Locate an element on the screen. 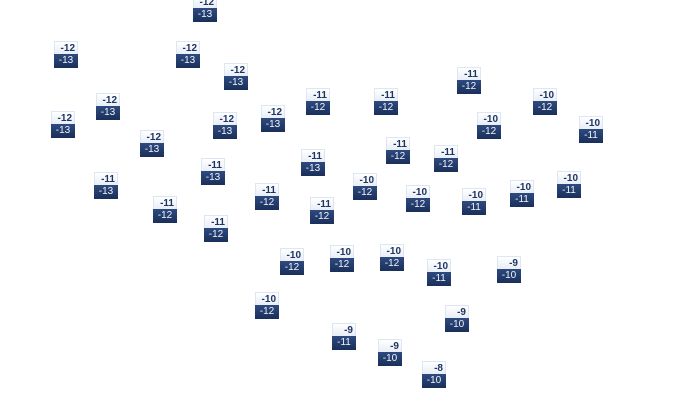 The image size is (700, 410). high-temperature: -8 is located at coordinates (434, 367).